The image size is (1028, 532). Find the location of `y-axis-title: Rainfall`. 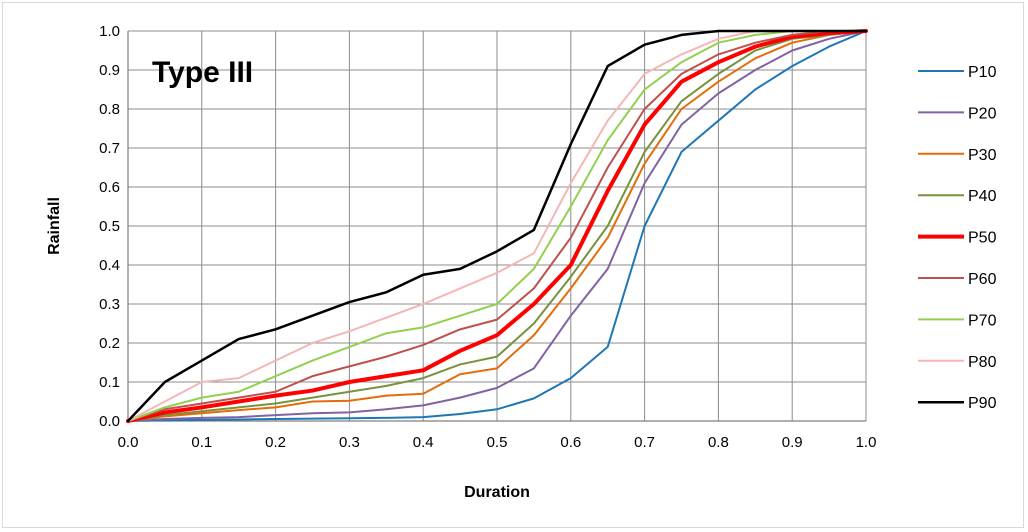

y-axis-title: Rainfall is located at coordinates (54, 226).